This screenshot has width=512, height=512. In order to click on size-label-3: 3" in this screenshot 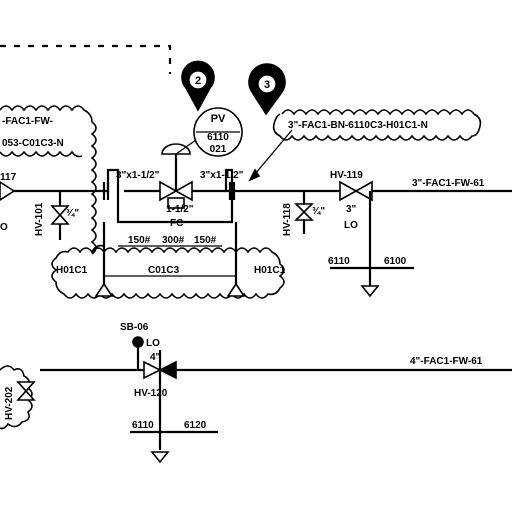, I will do `click(351, 209)`.